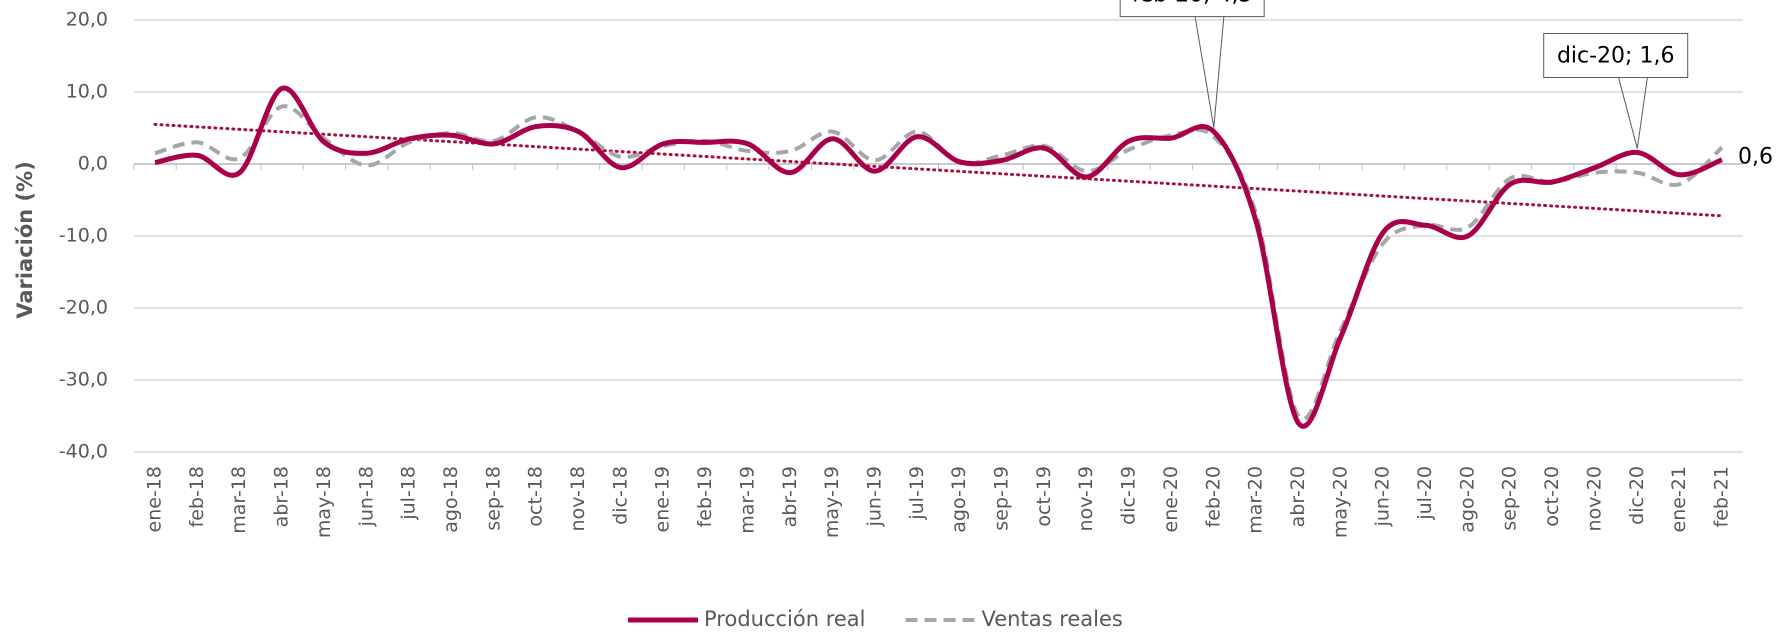 This screenshot has width=1777, height=632. What do you see at coordinates (1510, 498) in the screenshot?
I see `x-tick-label: sep-20` at bounding box center [1510, 498].